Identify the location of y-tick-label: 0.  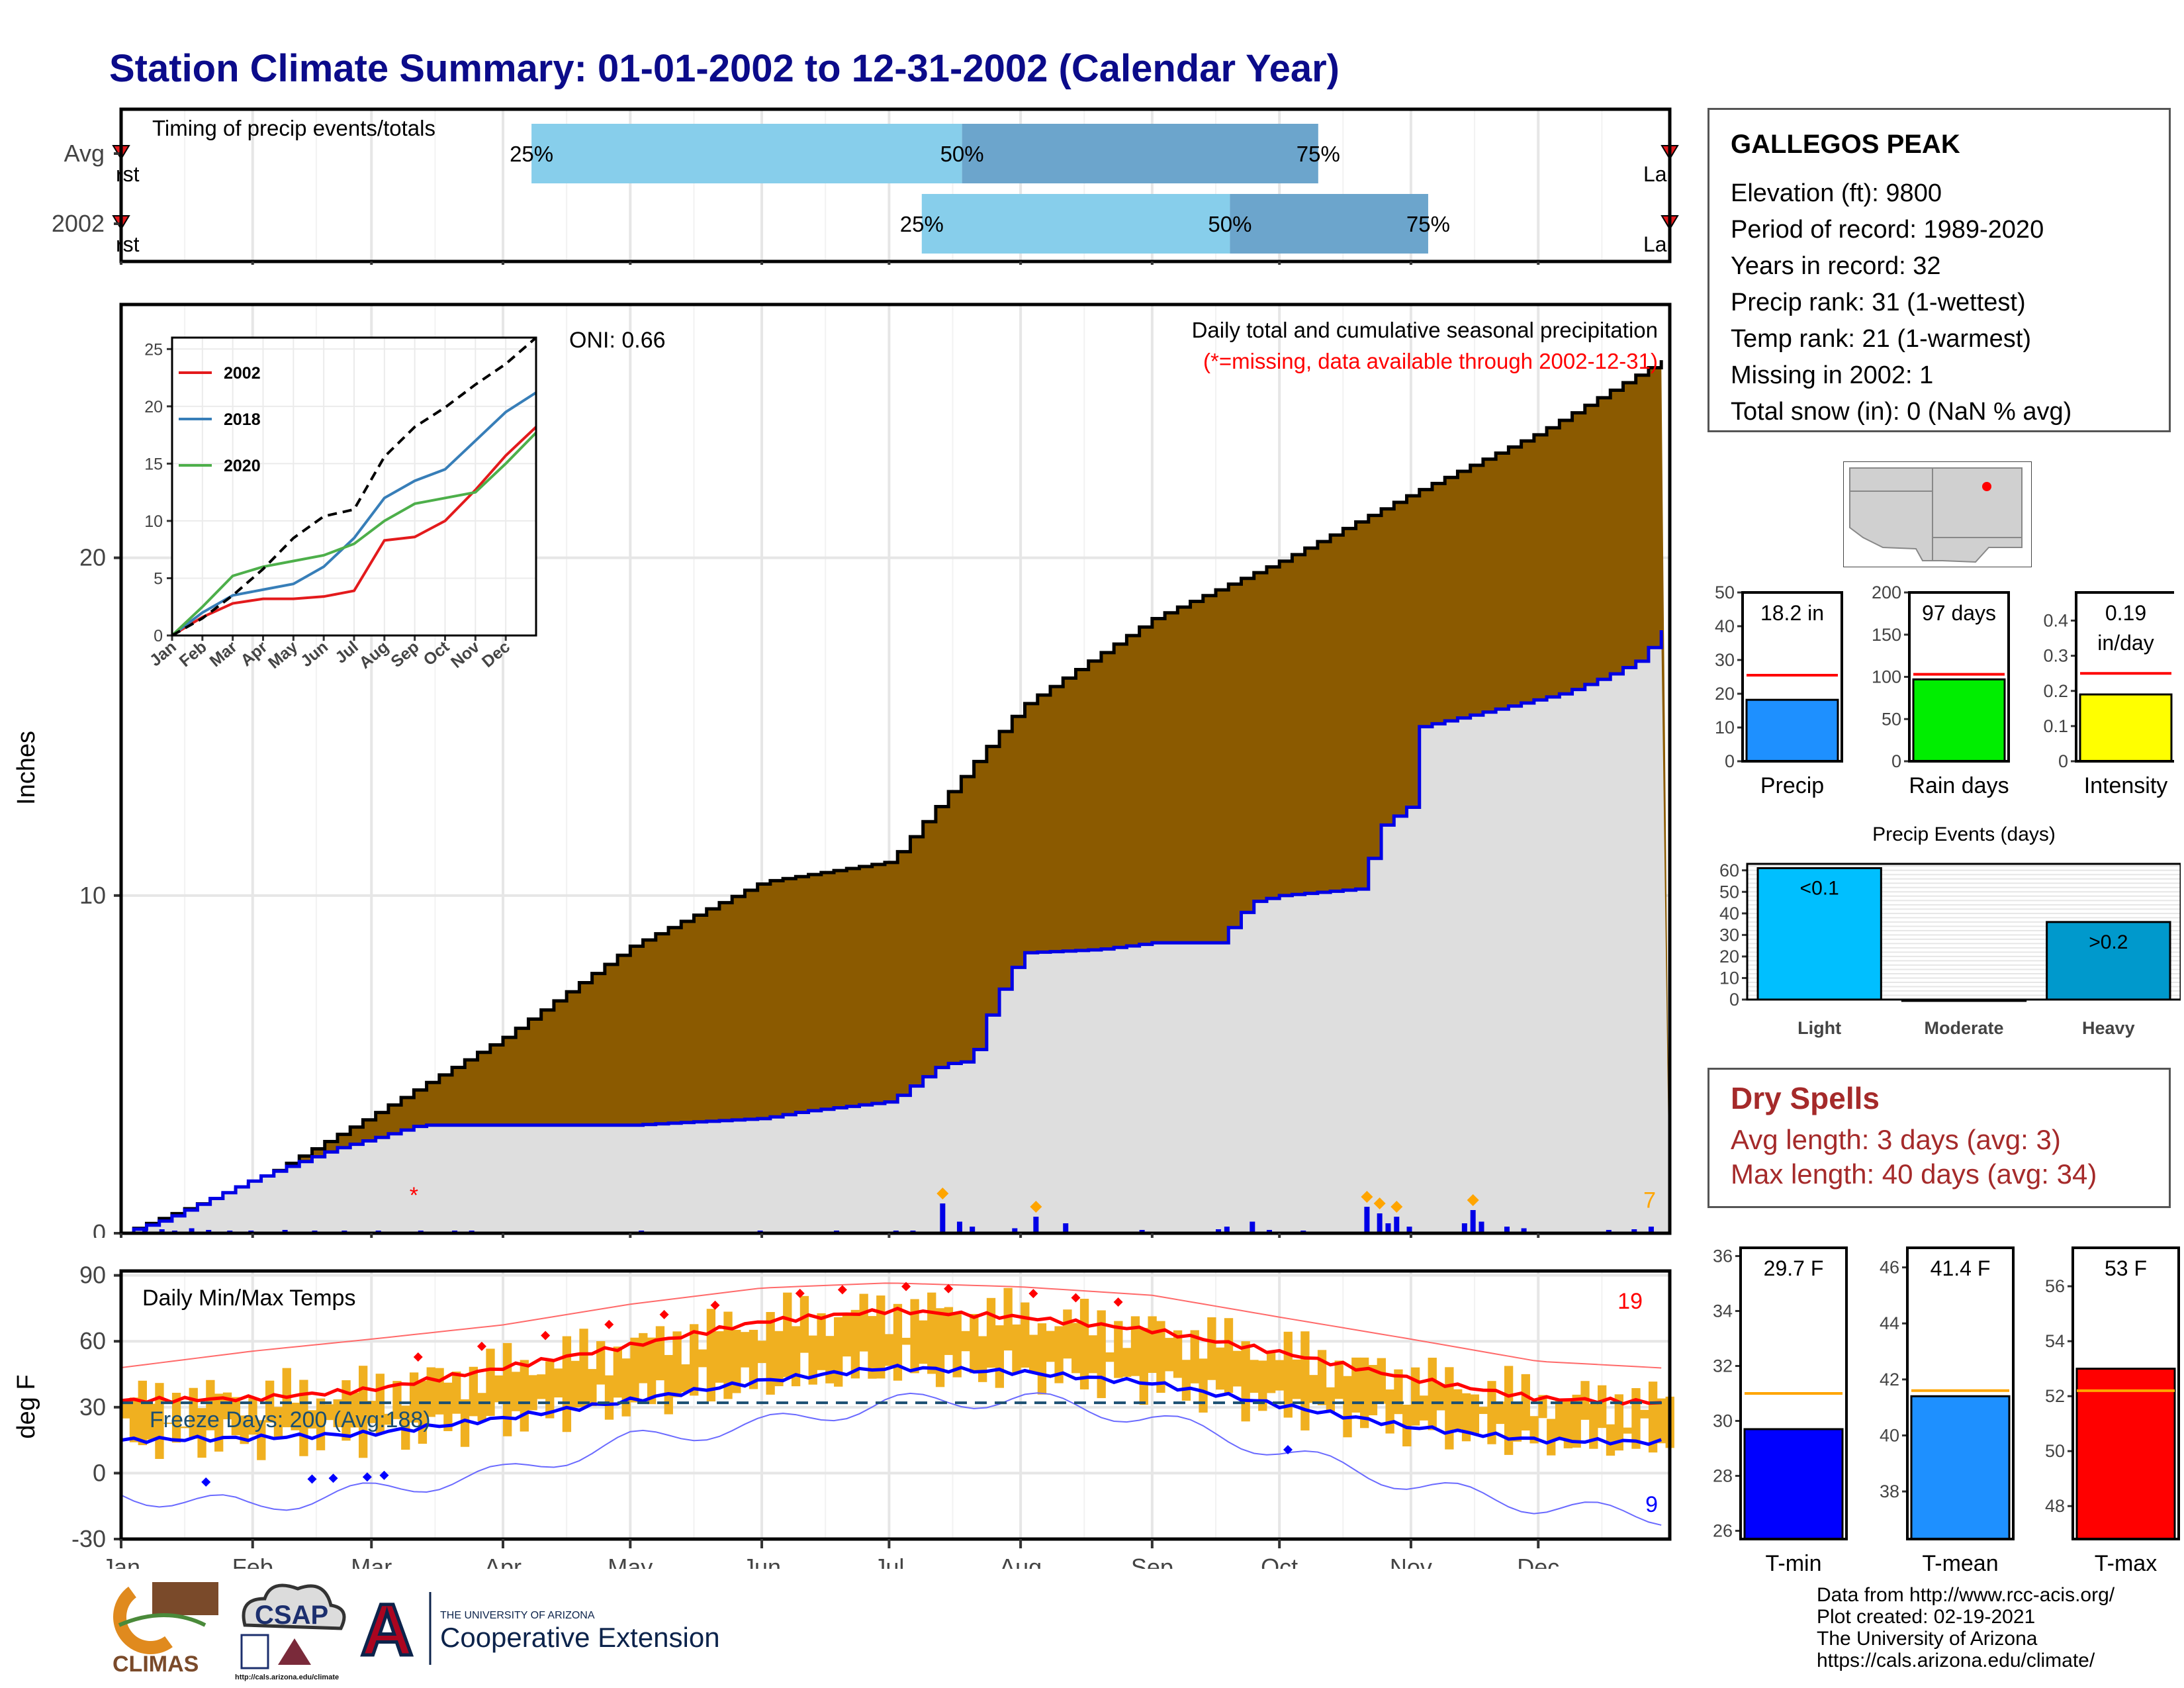
(100, 1472).